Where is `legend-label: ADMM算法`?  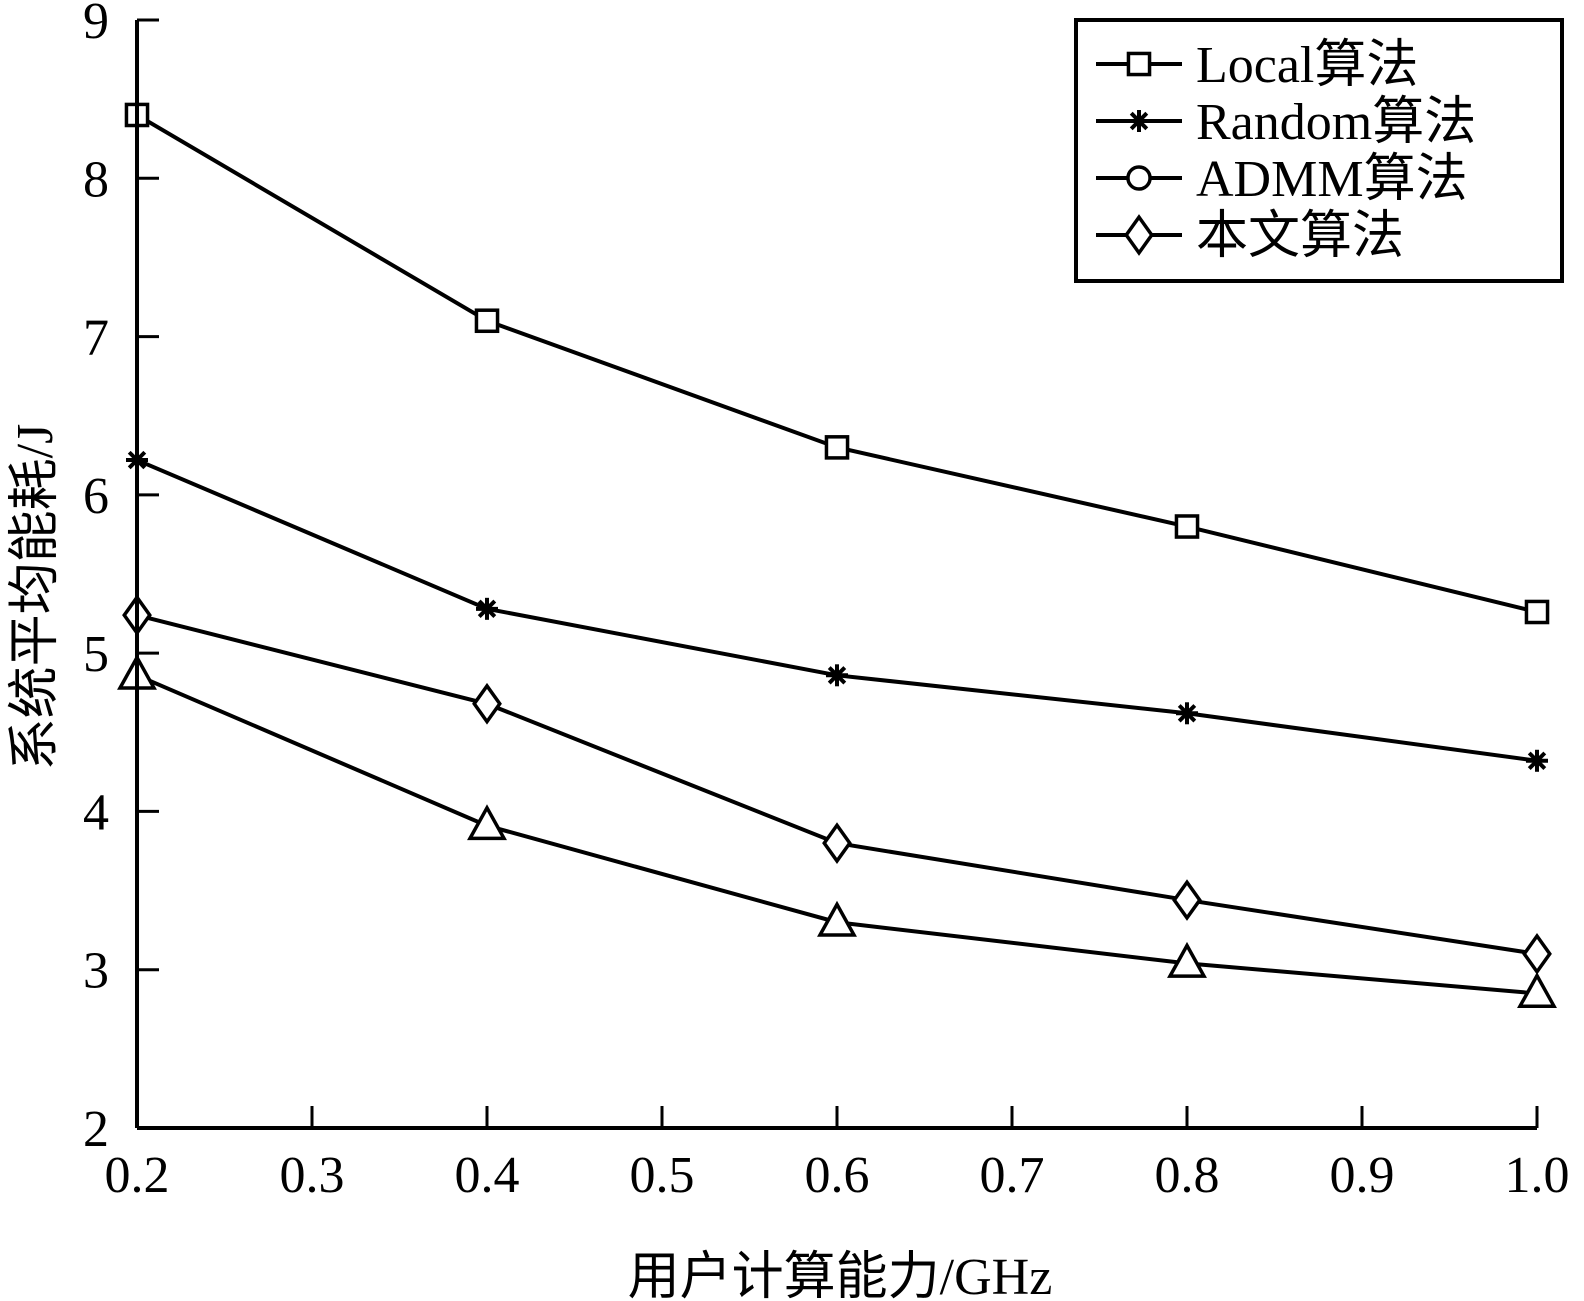
legend-label: ADMM算法 is located at coordinates (1332, 179).